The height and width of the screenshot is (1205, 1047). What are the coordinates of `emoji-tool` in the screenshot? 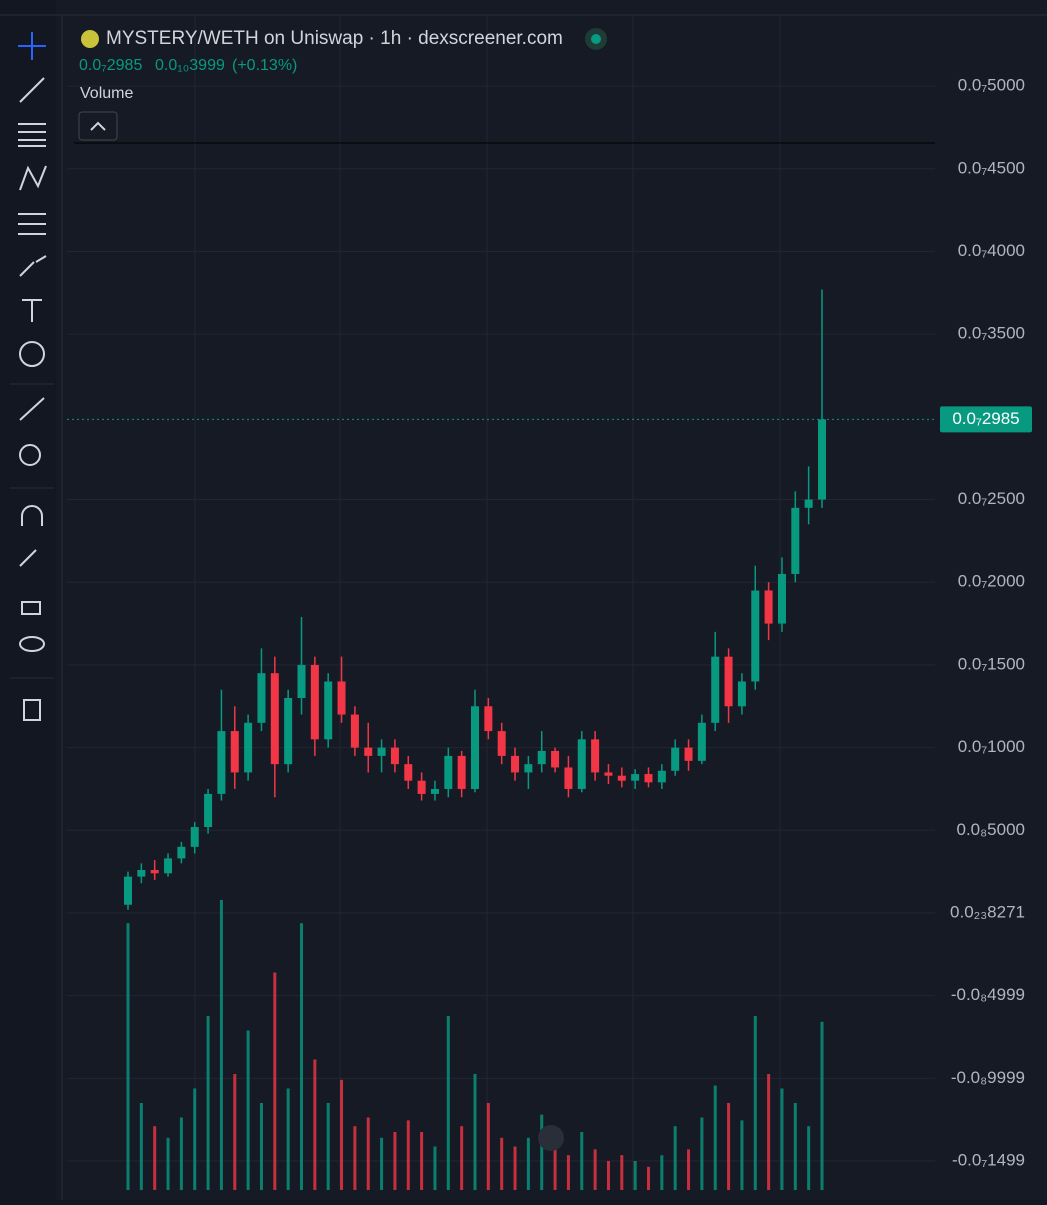 It's located at (32, 354).